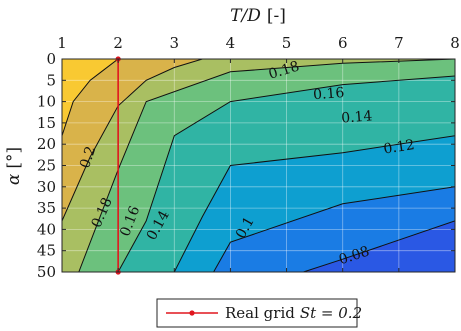  I want to click on legend-entry-label: Real grid, so click(260, 313).